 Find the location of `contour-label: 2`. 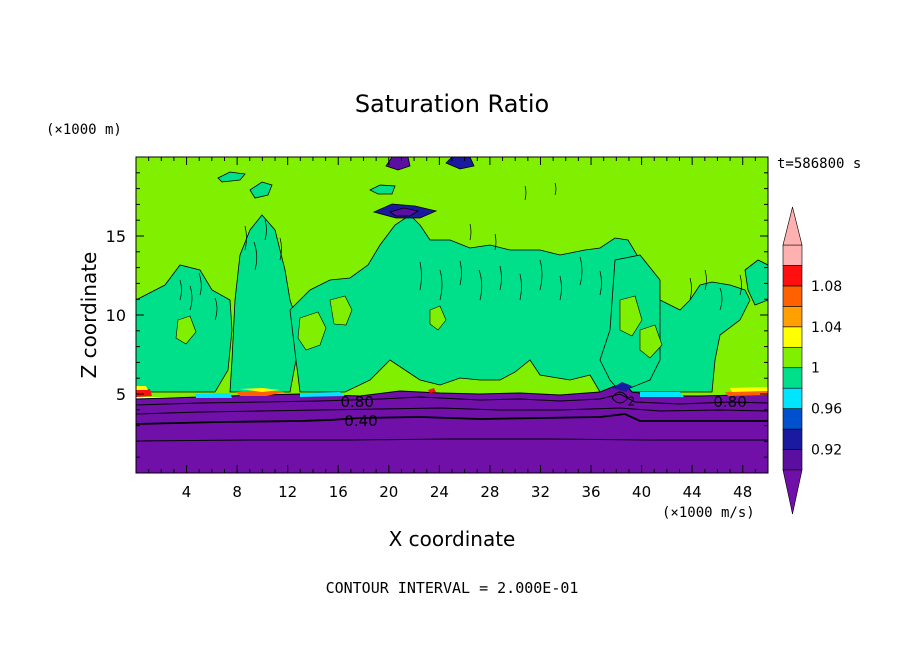

contour-label: 2 is located at coordinates (632, 401).